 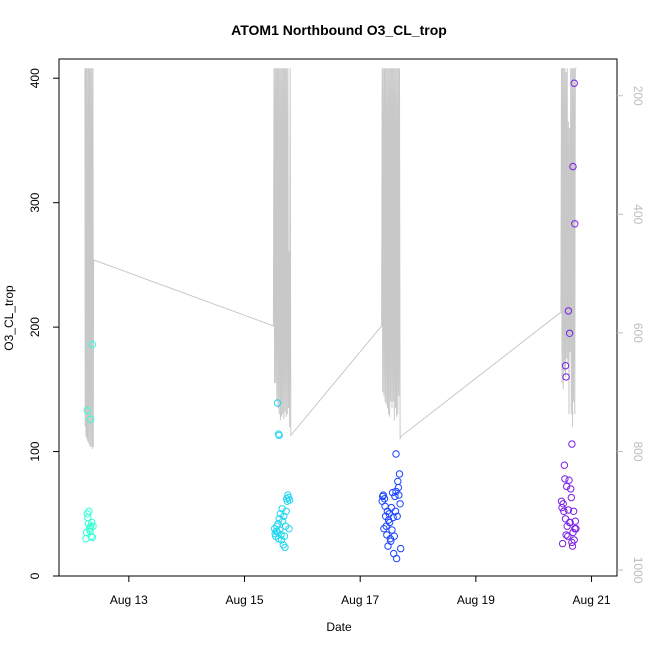 I want to click on y-tick-label: 200, so click(x=35, y=327).